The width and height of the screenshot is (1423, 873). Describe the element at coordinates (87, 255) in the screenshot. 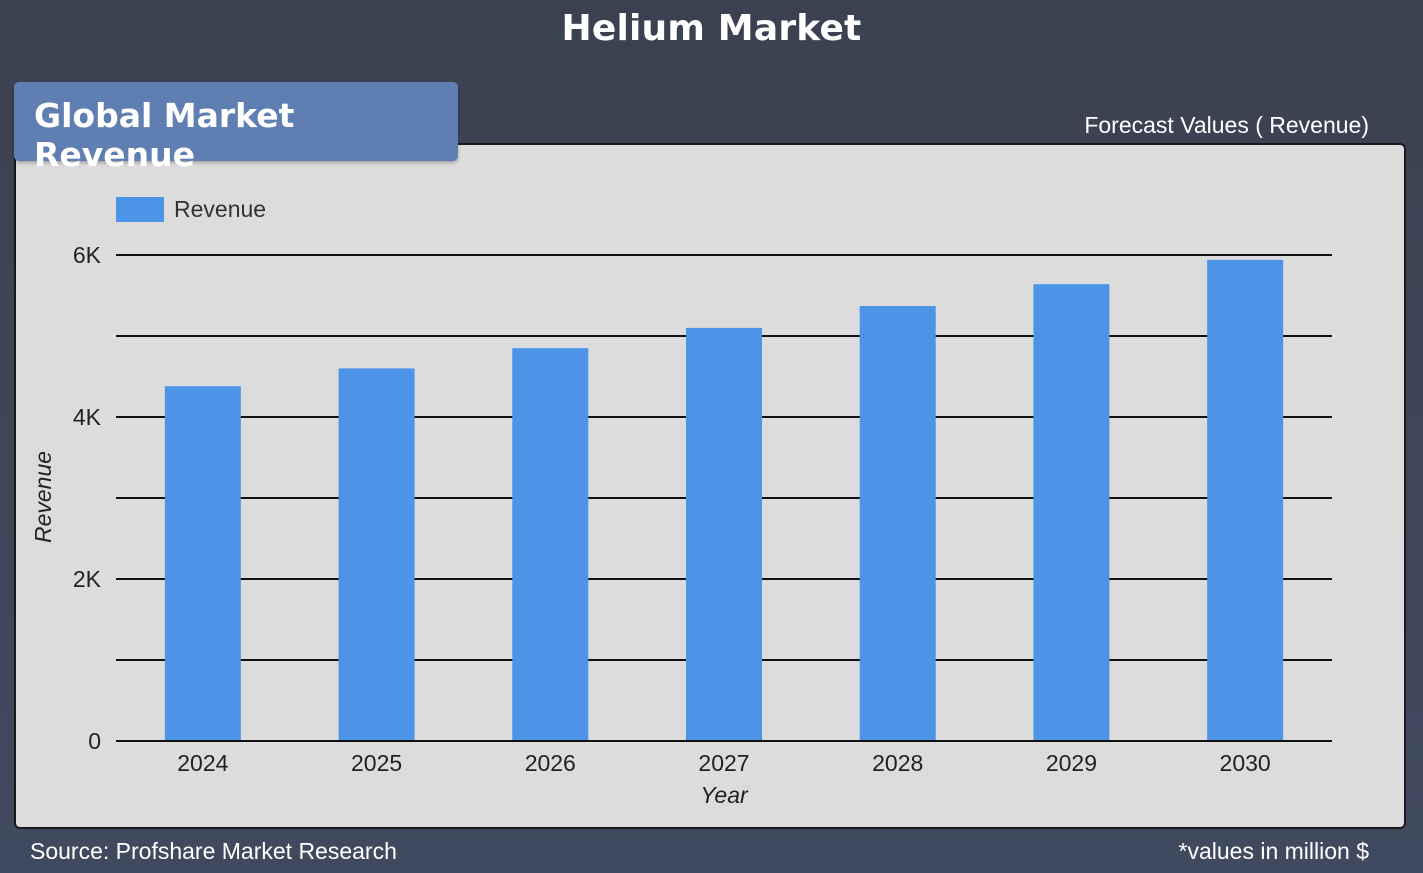

I see `y-tick-label: 6K` at that location.